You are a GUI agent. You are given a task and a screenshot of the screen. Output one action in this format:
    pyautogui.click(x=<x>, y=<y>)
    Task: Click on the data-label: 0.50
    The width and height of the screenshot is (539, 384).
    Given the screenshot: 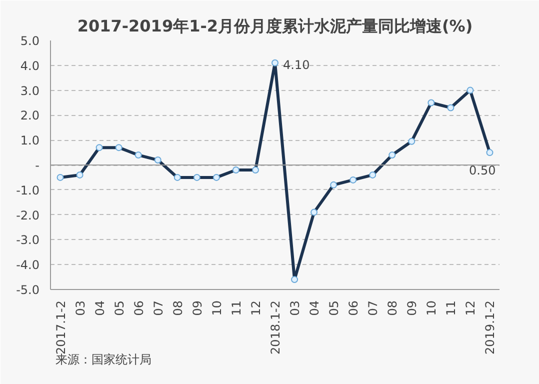 What is the action you would take?
    pyautogui.click(x=482, y=171)
    